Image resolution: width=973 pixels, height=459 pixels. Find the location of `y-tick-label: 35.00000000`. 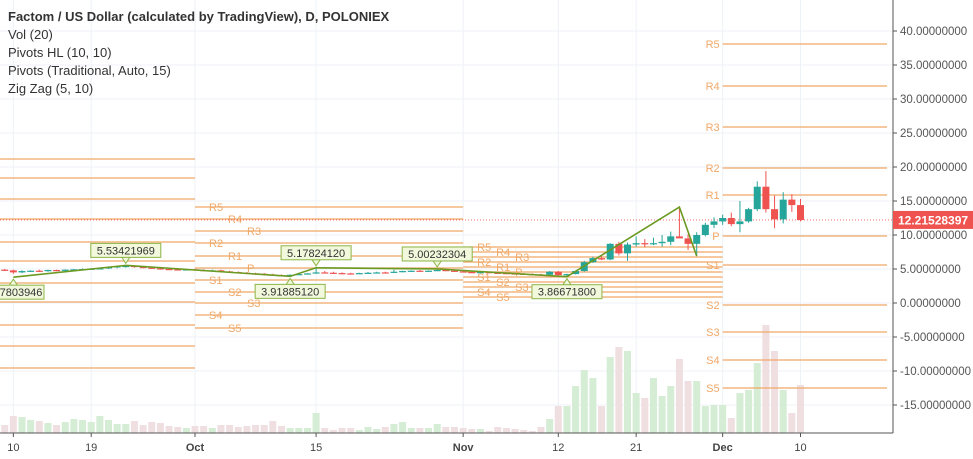

y-tick-label: 35.00000000 is located at coordinates (933, 66).